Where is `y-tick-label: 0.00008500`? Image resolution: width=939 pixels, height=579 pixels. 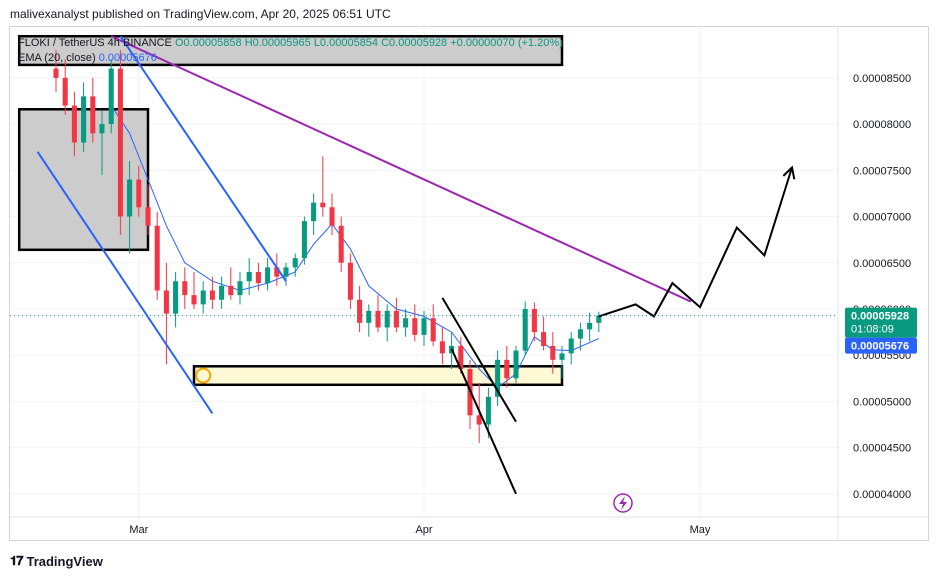
y-tick-label: 0.00008500 is located at coordinates (882, 79).